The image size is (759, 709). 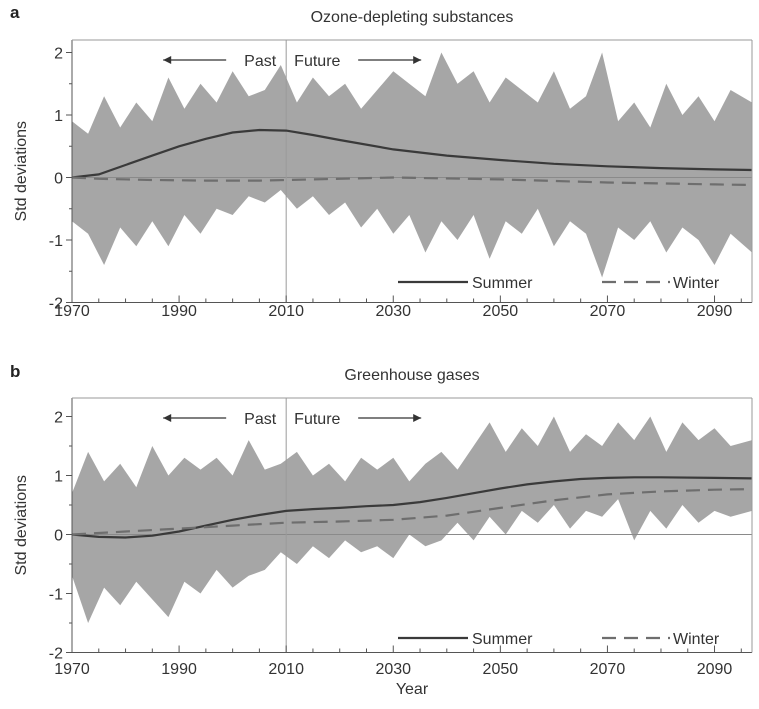 What do you see at coordinates (412, 17) in the screenshot?
I see `chart-title: Ozone-depleting substances` at bounding box center [412, 17].